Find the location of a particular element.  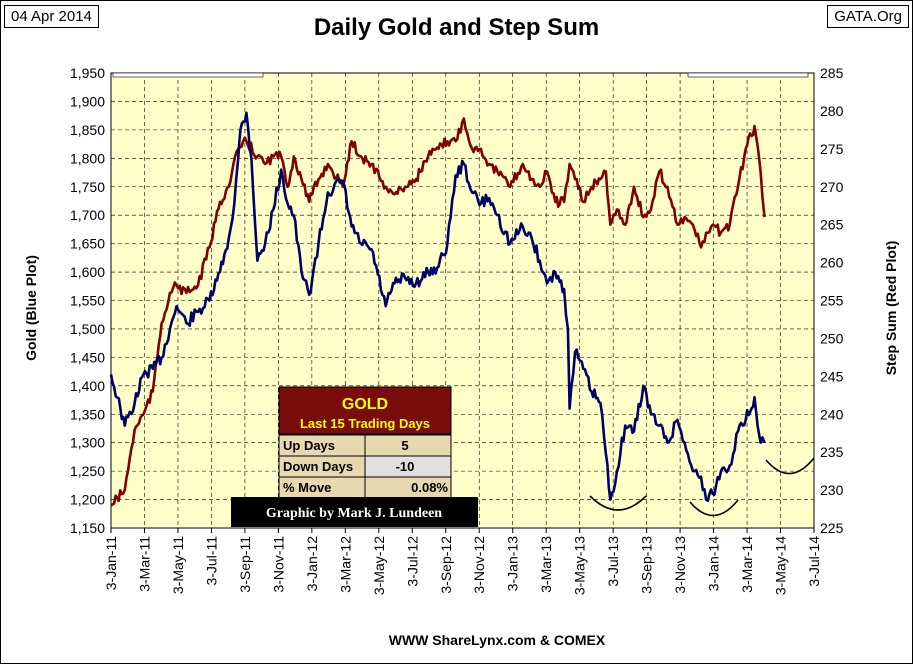

x-tick-label: 3-Jan-13 is located at coordinates (513, 563).